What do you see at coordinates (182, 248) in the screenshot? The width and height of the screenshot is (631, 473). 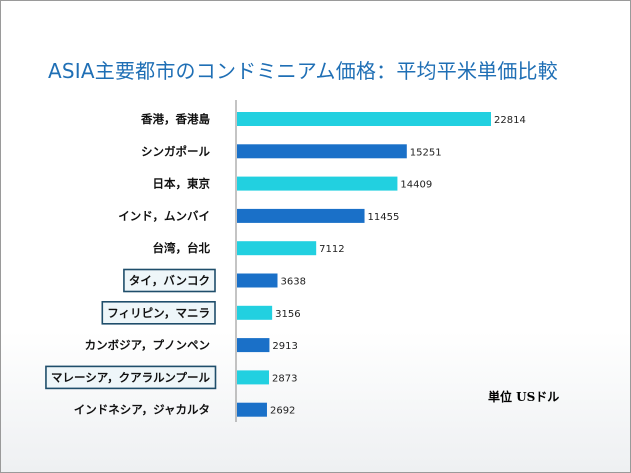 I see `category-label-4: 台湾，台北` at bounding box center [182, 248].